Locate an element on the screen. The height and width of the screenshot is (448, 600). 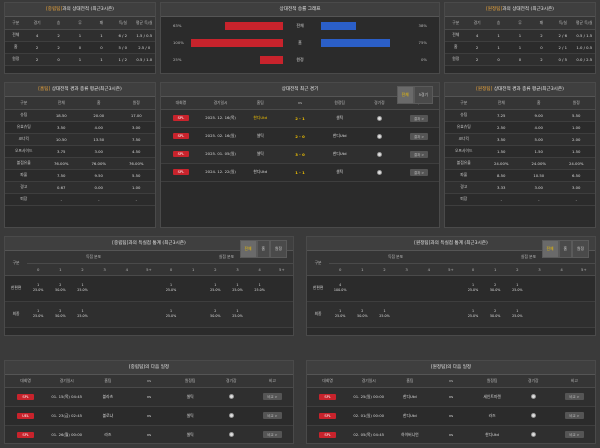
row-label: 유효슈팅 is located at coordinates (464, 127).